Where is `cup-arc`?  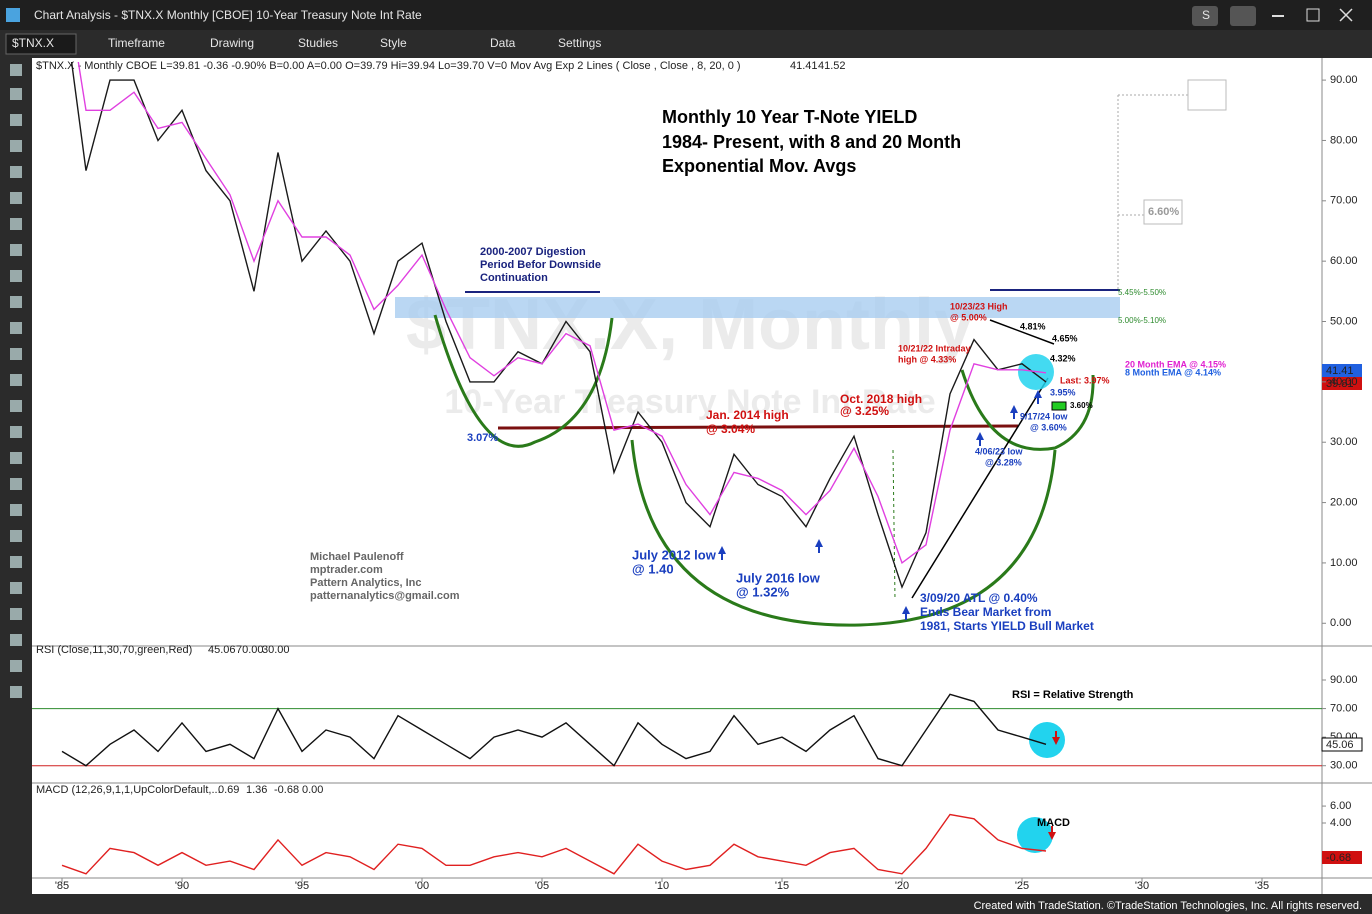
cup-arc is located at coordinates (843, 533).